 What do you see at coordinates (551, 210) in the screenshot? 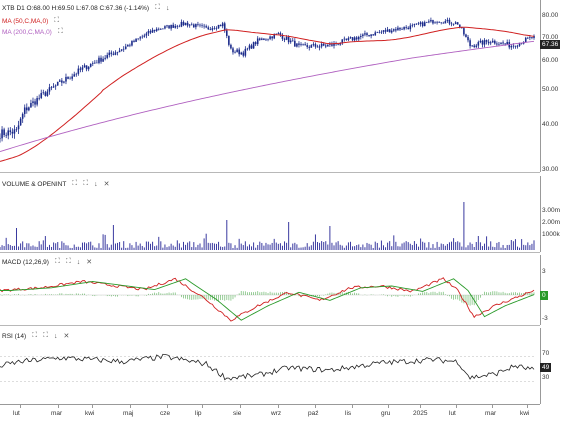
I see `volume-ytick: 3.00m` at bounding box center [551, 210].